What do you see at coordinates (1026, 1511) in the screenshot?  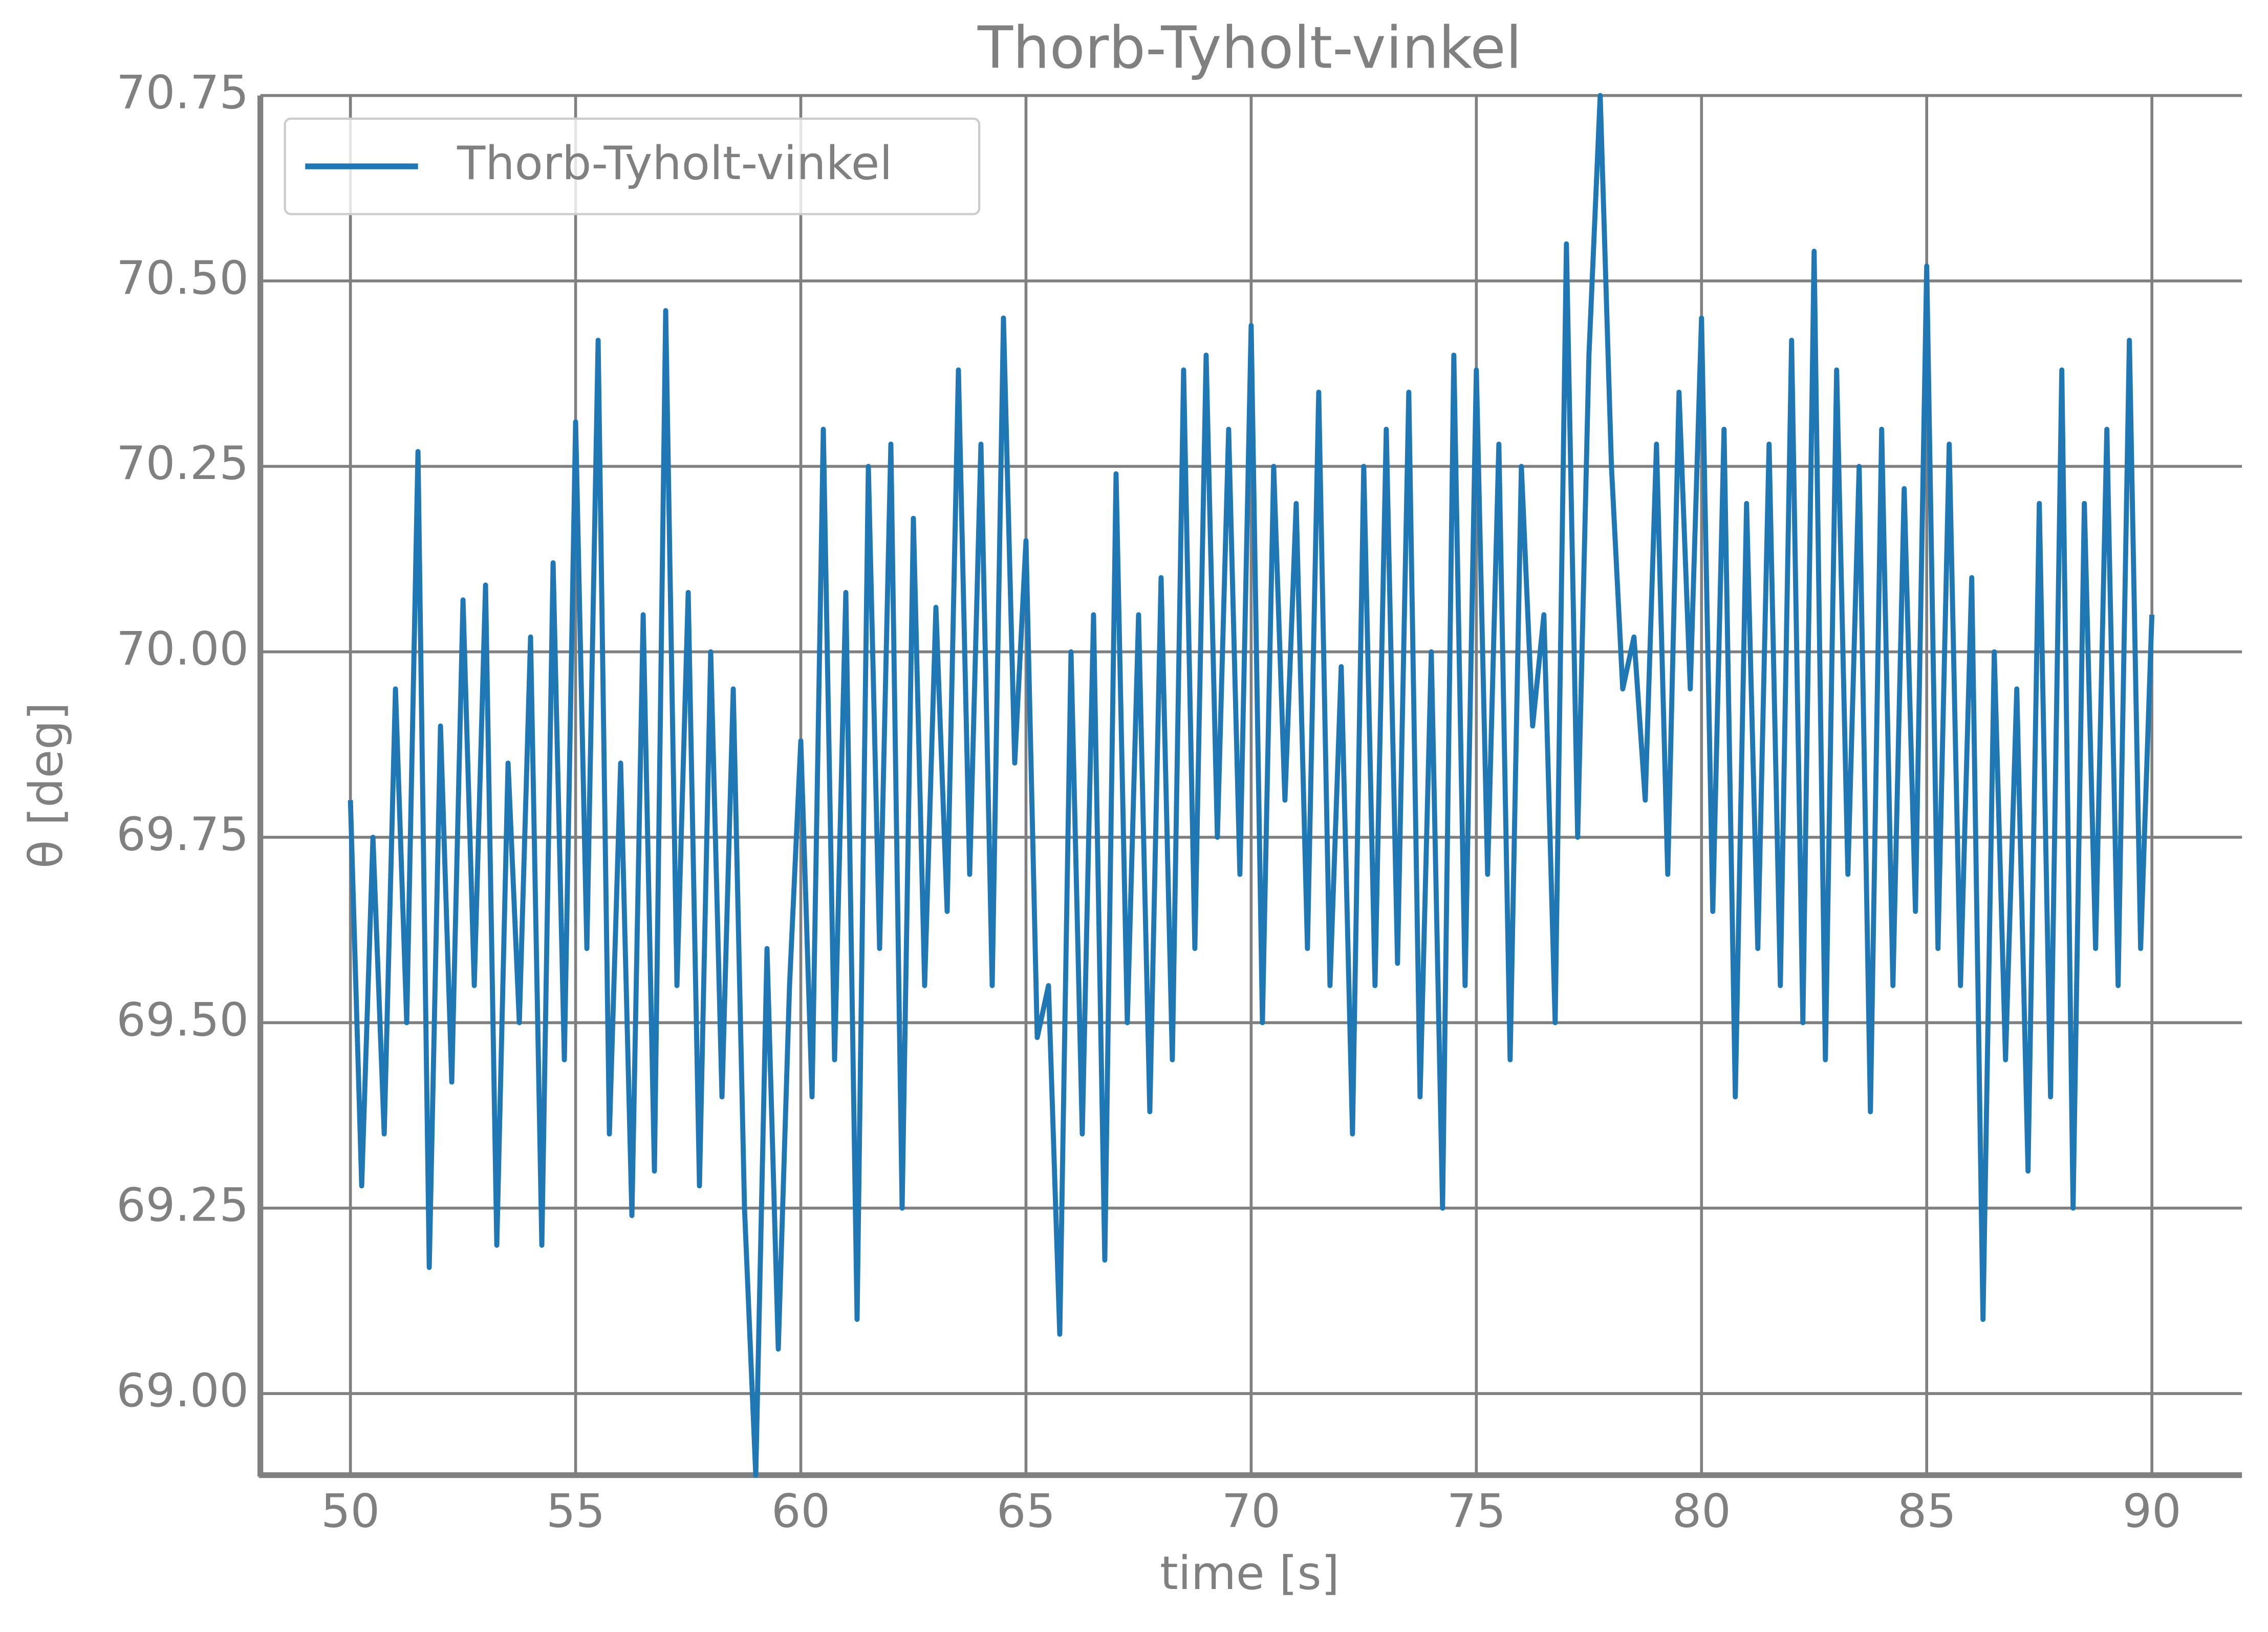 I see `x-tick-label: 65` at bounding box center [1026, 1511].